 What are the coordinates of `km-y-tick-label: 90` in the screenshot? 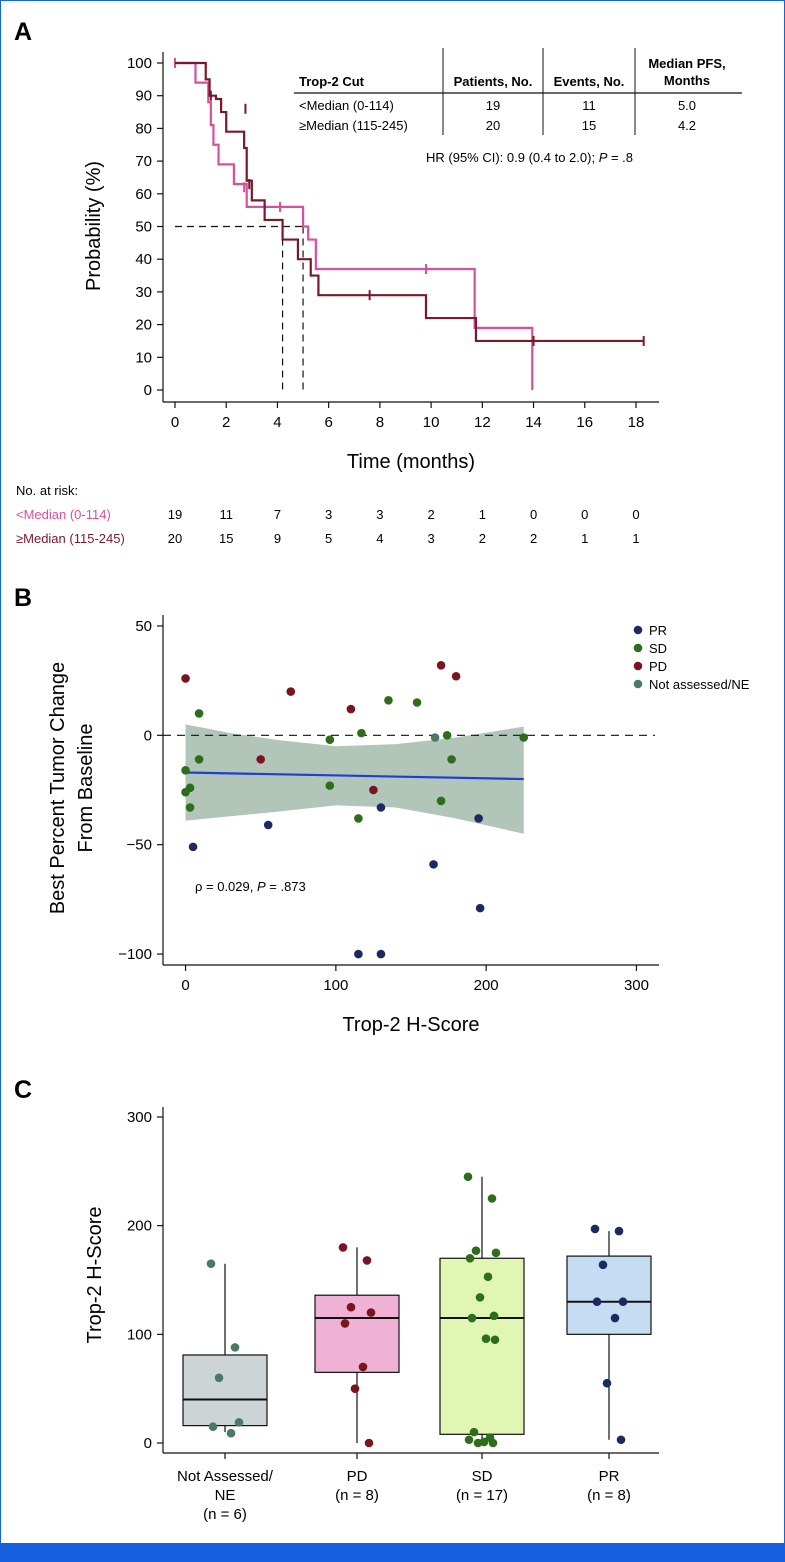 It's located at (143, 96).